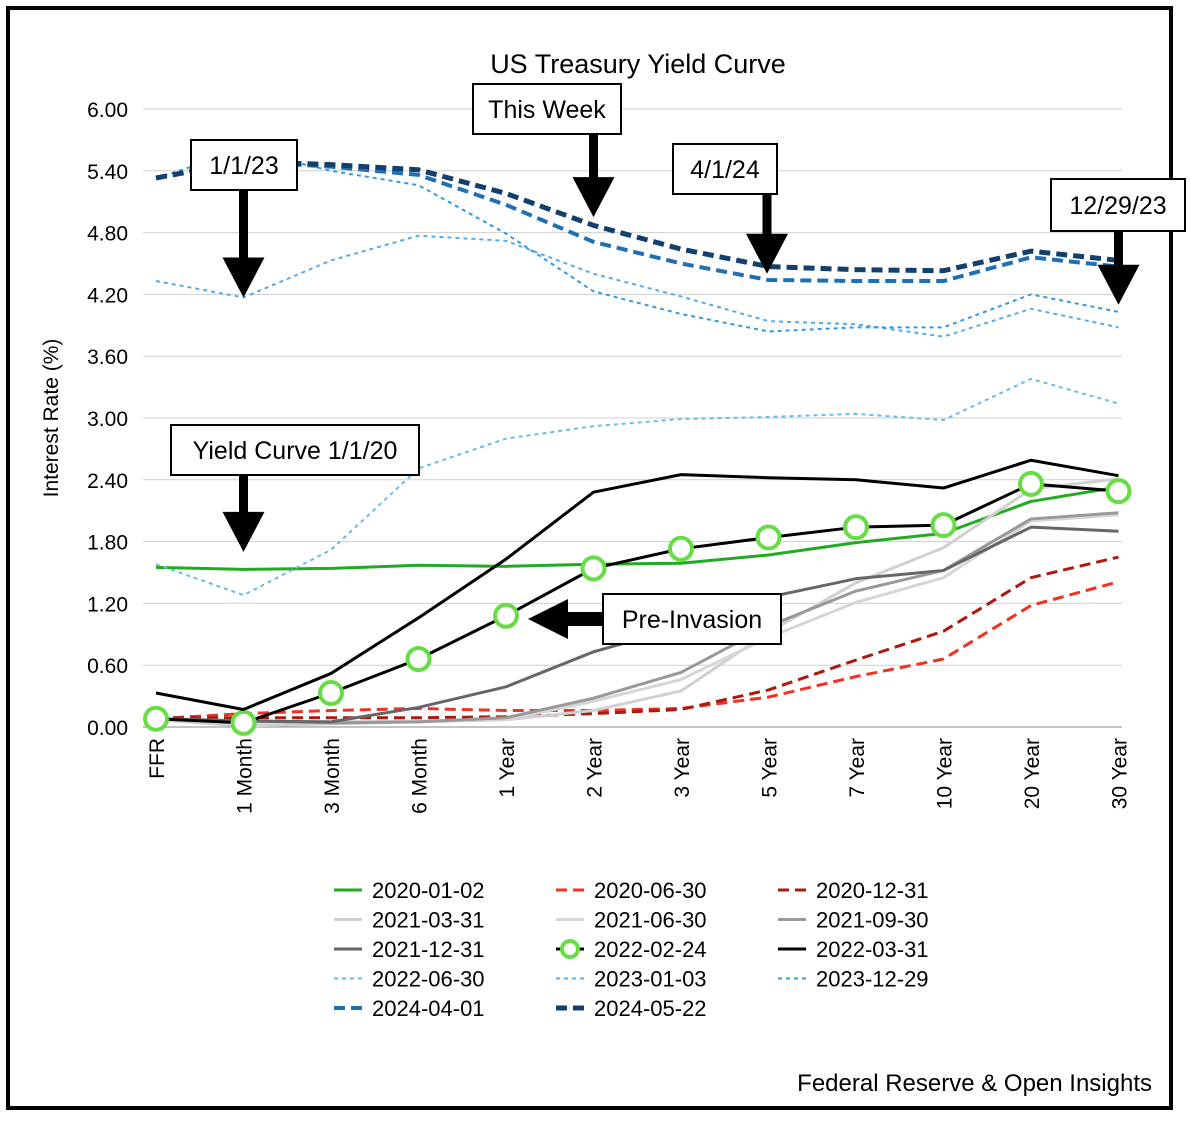 This screenshot has width=1190, height=1122. What do you see at coordinates (428, 1008) in the screenshot?
I see `legend-label: 2024-04-01` at bounding box center [428, 1008].